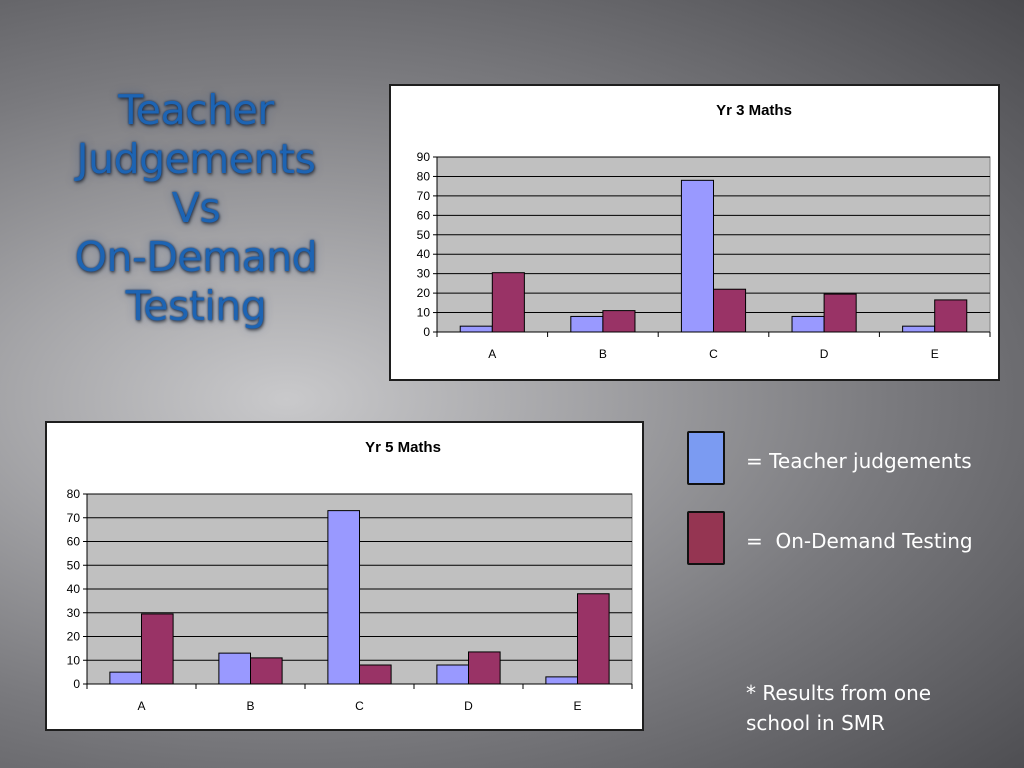  Describe the element at coordinates (196, 159) in the screenshot. I see `title-line: Judgements` at that location.